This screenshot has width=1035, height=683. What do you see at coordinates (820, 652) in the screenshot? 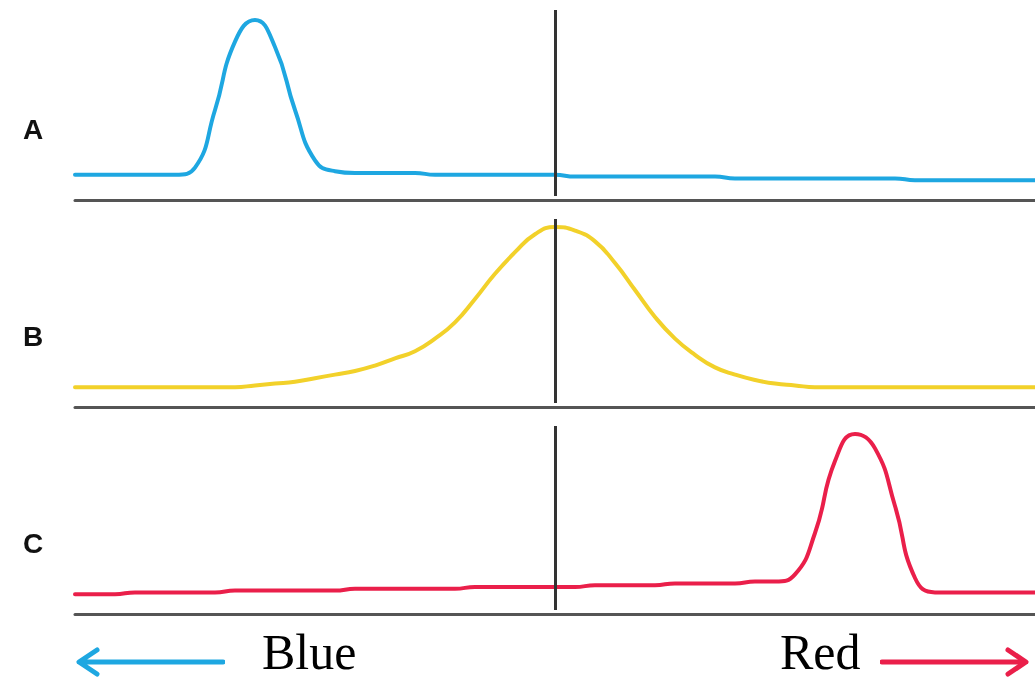
I see `text: Red` at bounding box center [820, 652].